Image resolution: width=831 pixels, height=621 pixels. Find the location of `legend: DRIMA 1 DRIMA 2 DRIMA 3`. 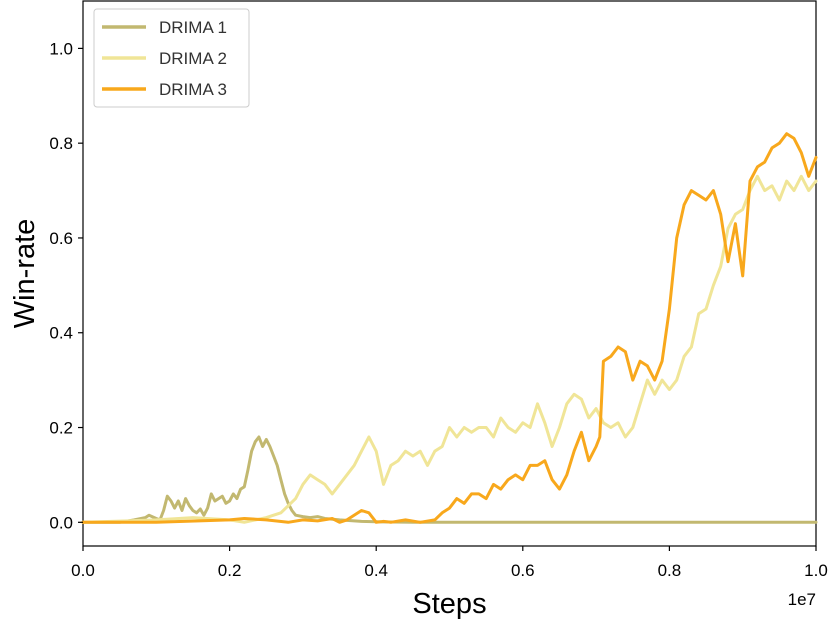

legend: DRIMA 1 DRIMA 2 DRIMA 3 is located at coordinates (171, 58).